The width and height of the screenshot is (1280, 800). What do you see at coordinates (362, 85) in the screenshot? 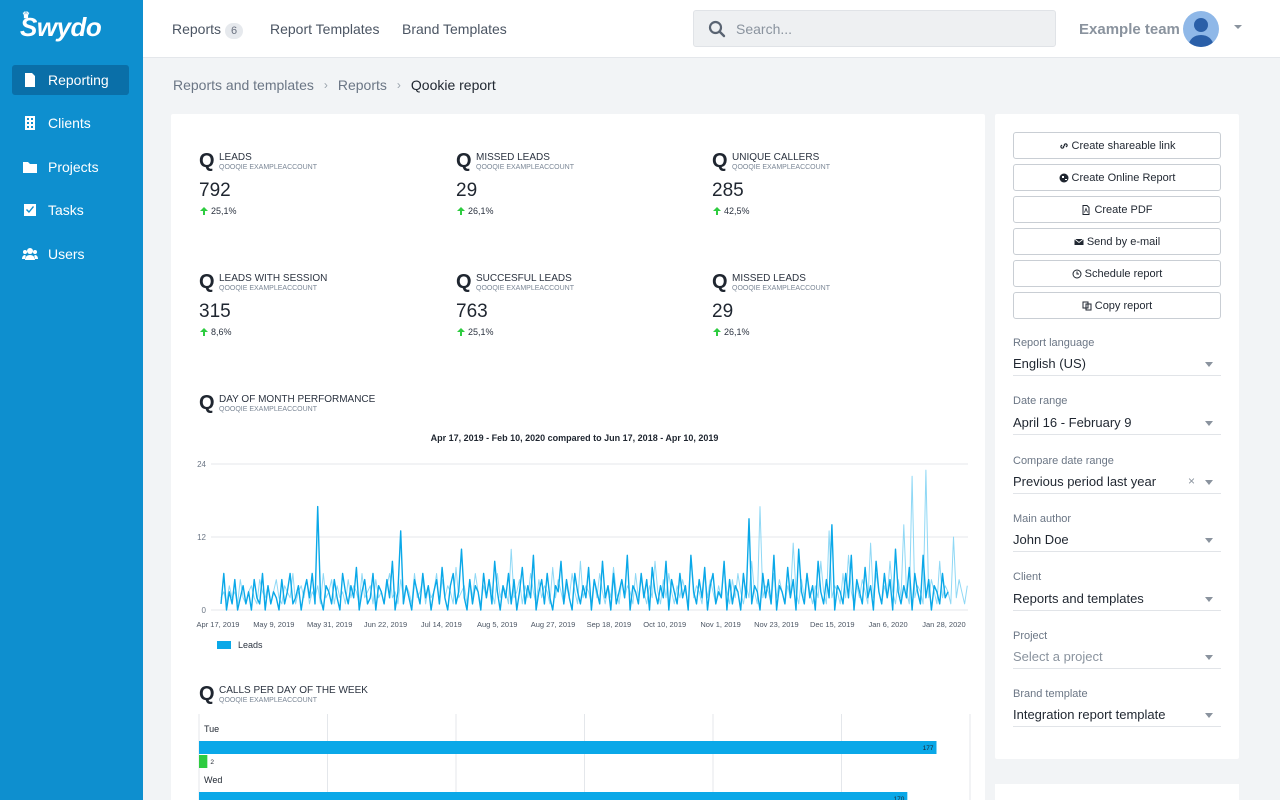
I see `breadcrumb-item: Reports` at bounding box center [362, 85].